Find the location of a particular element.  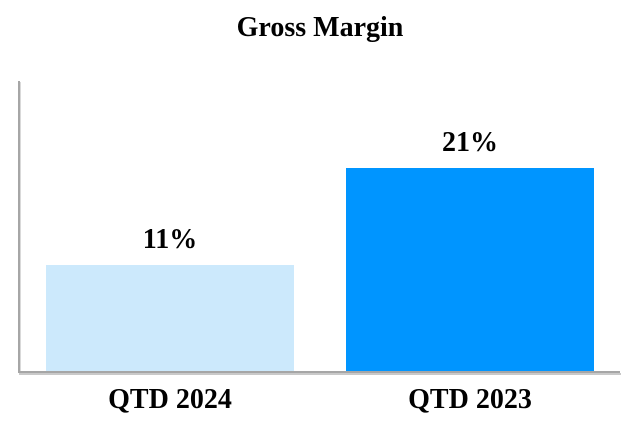

bar-qtd-2024 is located at coordinates (170, 318).